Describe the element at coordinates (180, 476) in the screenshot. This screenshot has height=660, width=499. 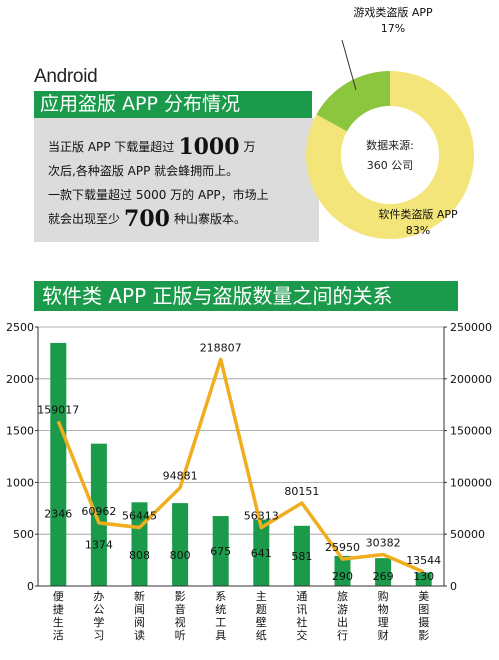
I see `line-value-label: 94881` at that location.